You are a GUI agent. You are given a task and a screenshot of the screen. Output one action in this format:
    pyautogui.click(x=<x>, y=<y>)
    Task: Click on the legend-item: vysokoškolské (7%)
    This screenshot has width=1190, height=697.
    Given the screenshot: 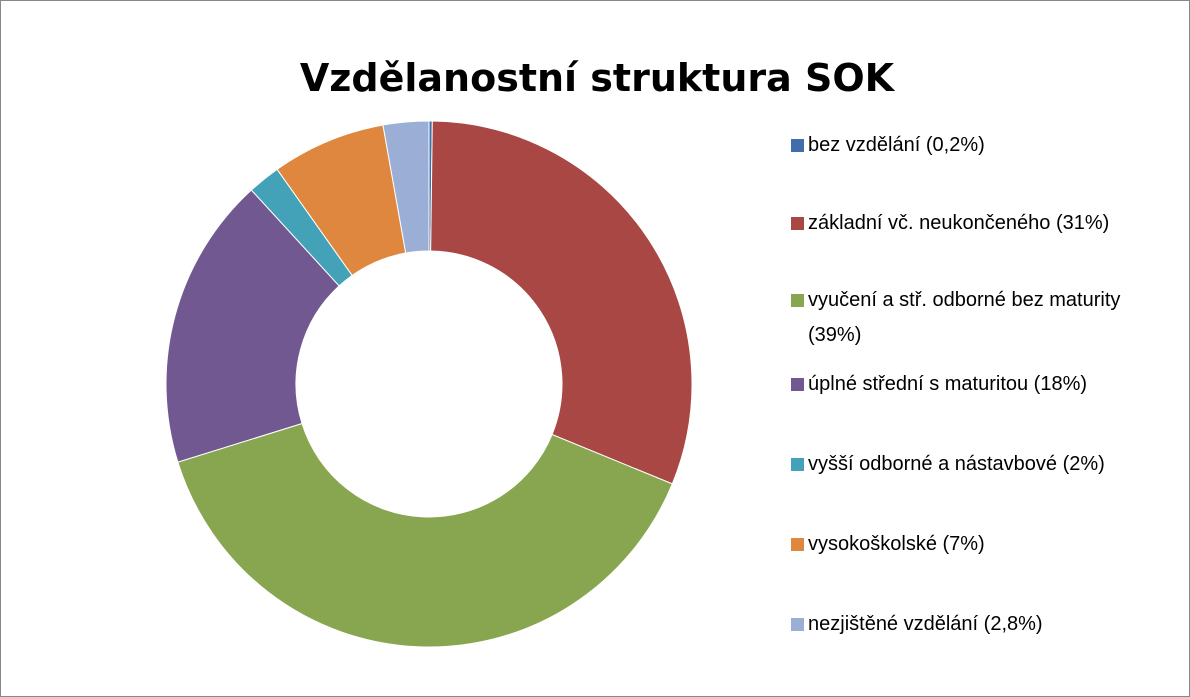 What is the action you would take?
    pyautogui.click(x=983, y=544)
    